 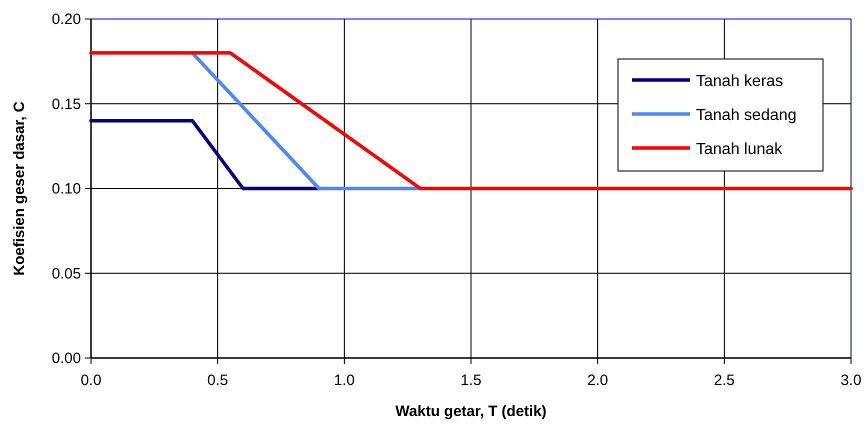 What do you see at coordinates (66, 189) in the screenshot?
I see `y-tick-label: 0.10` at bounding box center [66, 189].